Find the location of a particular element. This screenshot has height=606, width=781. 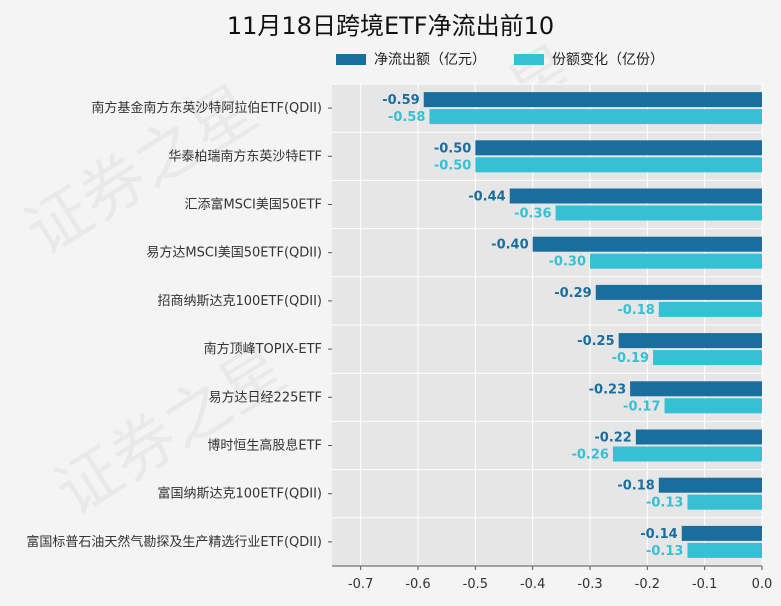

legend-swatch-outflow is located at coordinates (351, 59).